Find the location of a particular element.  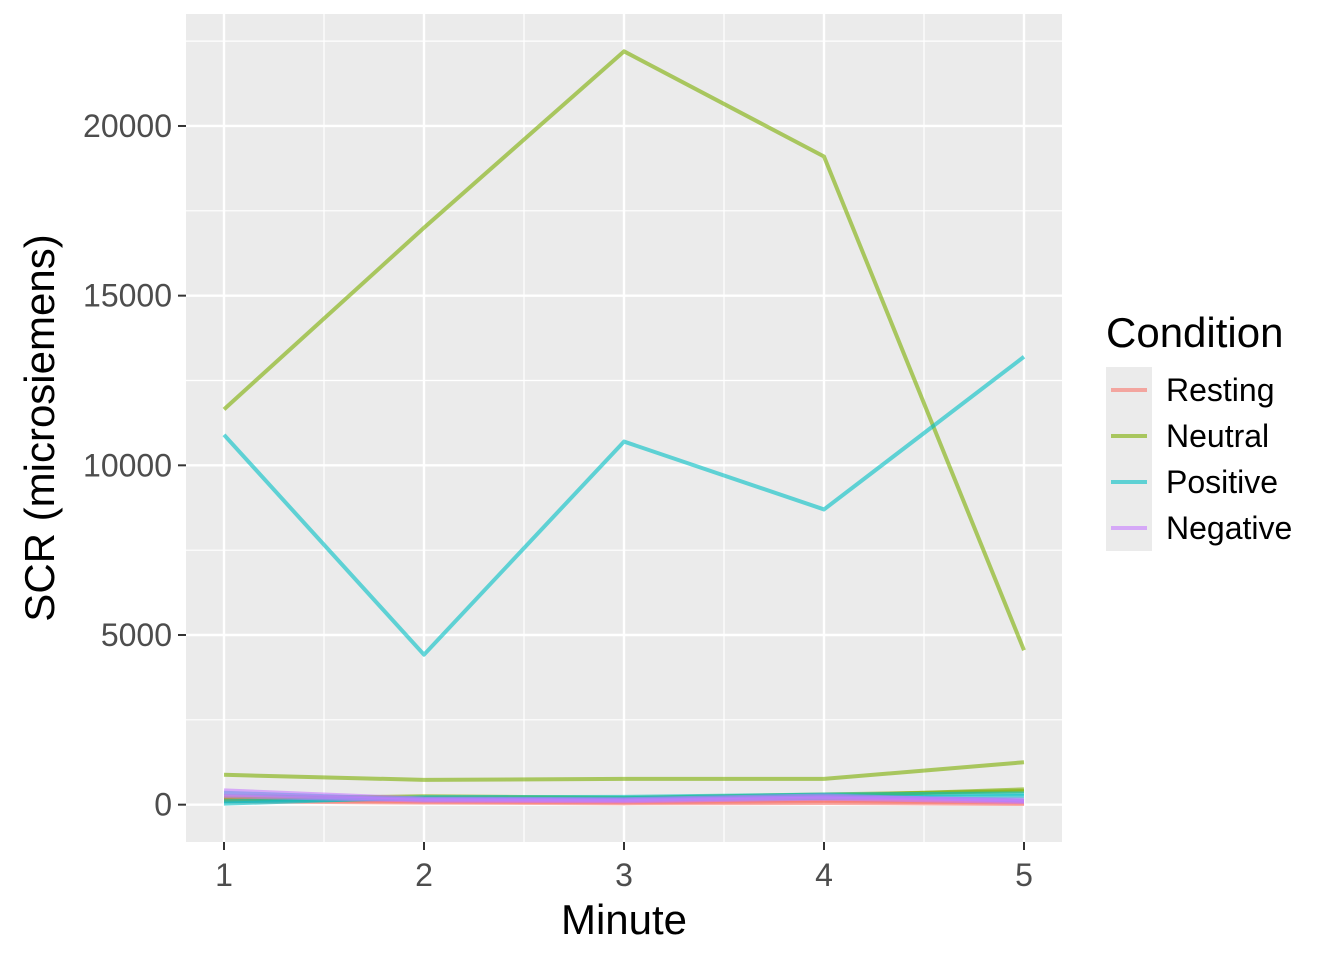

x-axis: 1 2 3 4 5 is located at coordinates (624, 867).